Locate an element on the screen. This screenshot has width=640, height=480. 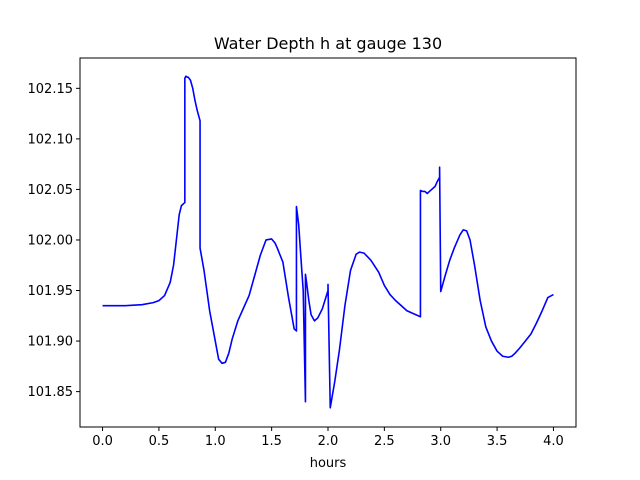
x-tick-label: 4.0 is located at coordinates (553, 441).